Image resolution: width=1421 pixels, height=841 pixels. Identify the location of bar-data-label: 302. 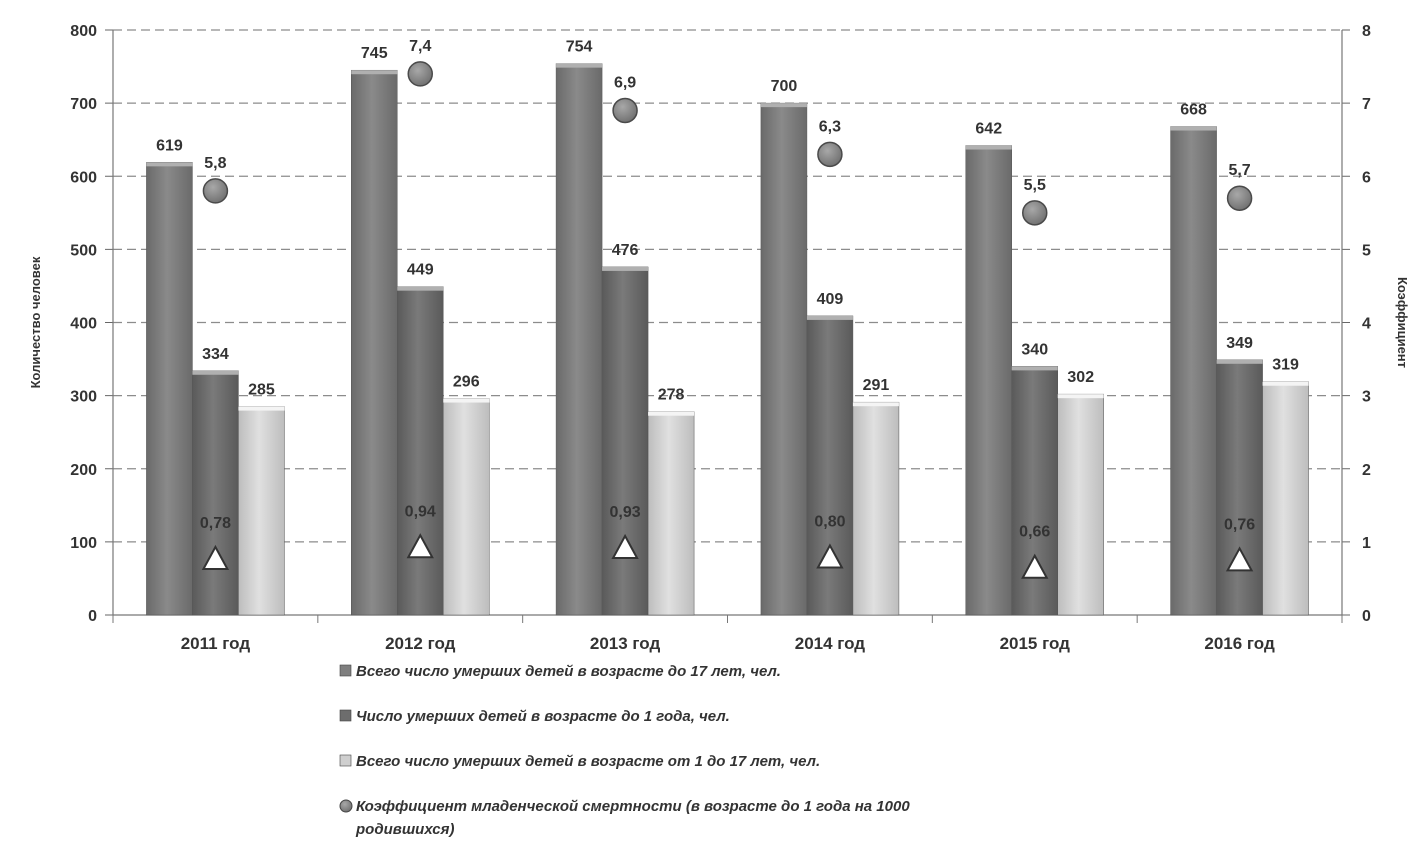
(1080, 377).